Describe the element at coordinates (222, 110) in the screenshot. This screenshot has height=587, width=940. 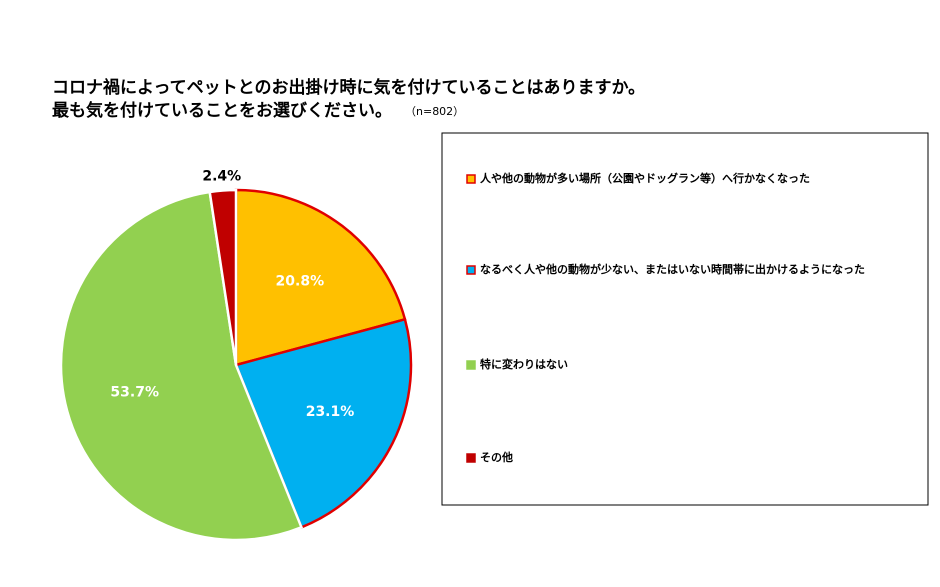
I see `chart-title: 最も気を付けていることをお選びください。` at that location.